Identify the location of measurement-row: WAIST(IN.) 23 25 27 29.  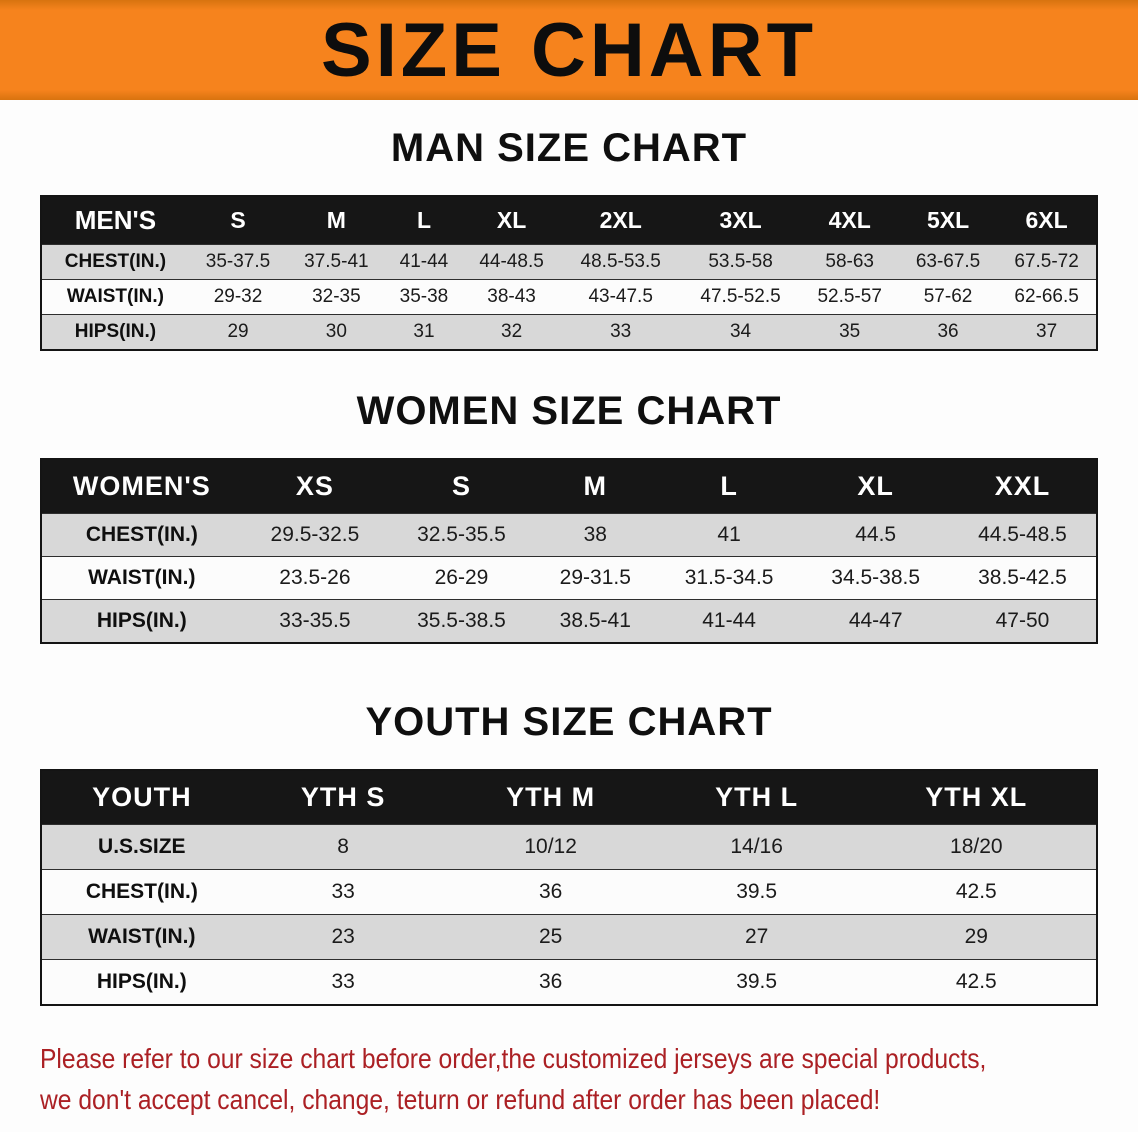
(569, 937).